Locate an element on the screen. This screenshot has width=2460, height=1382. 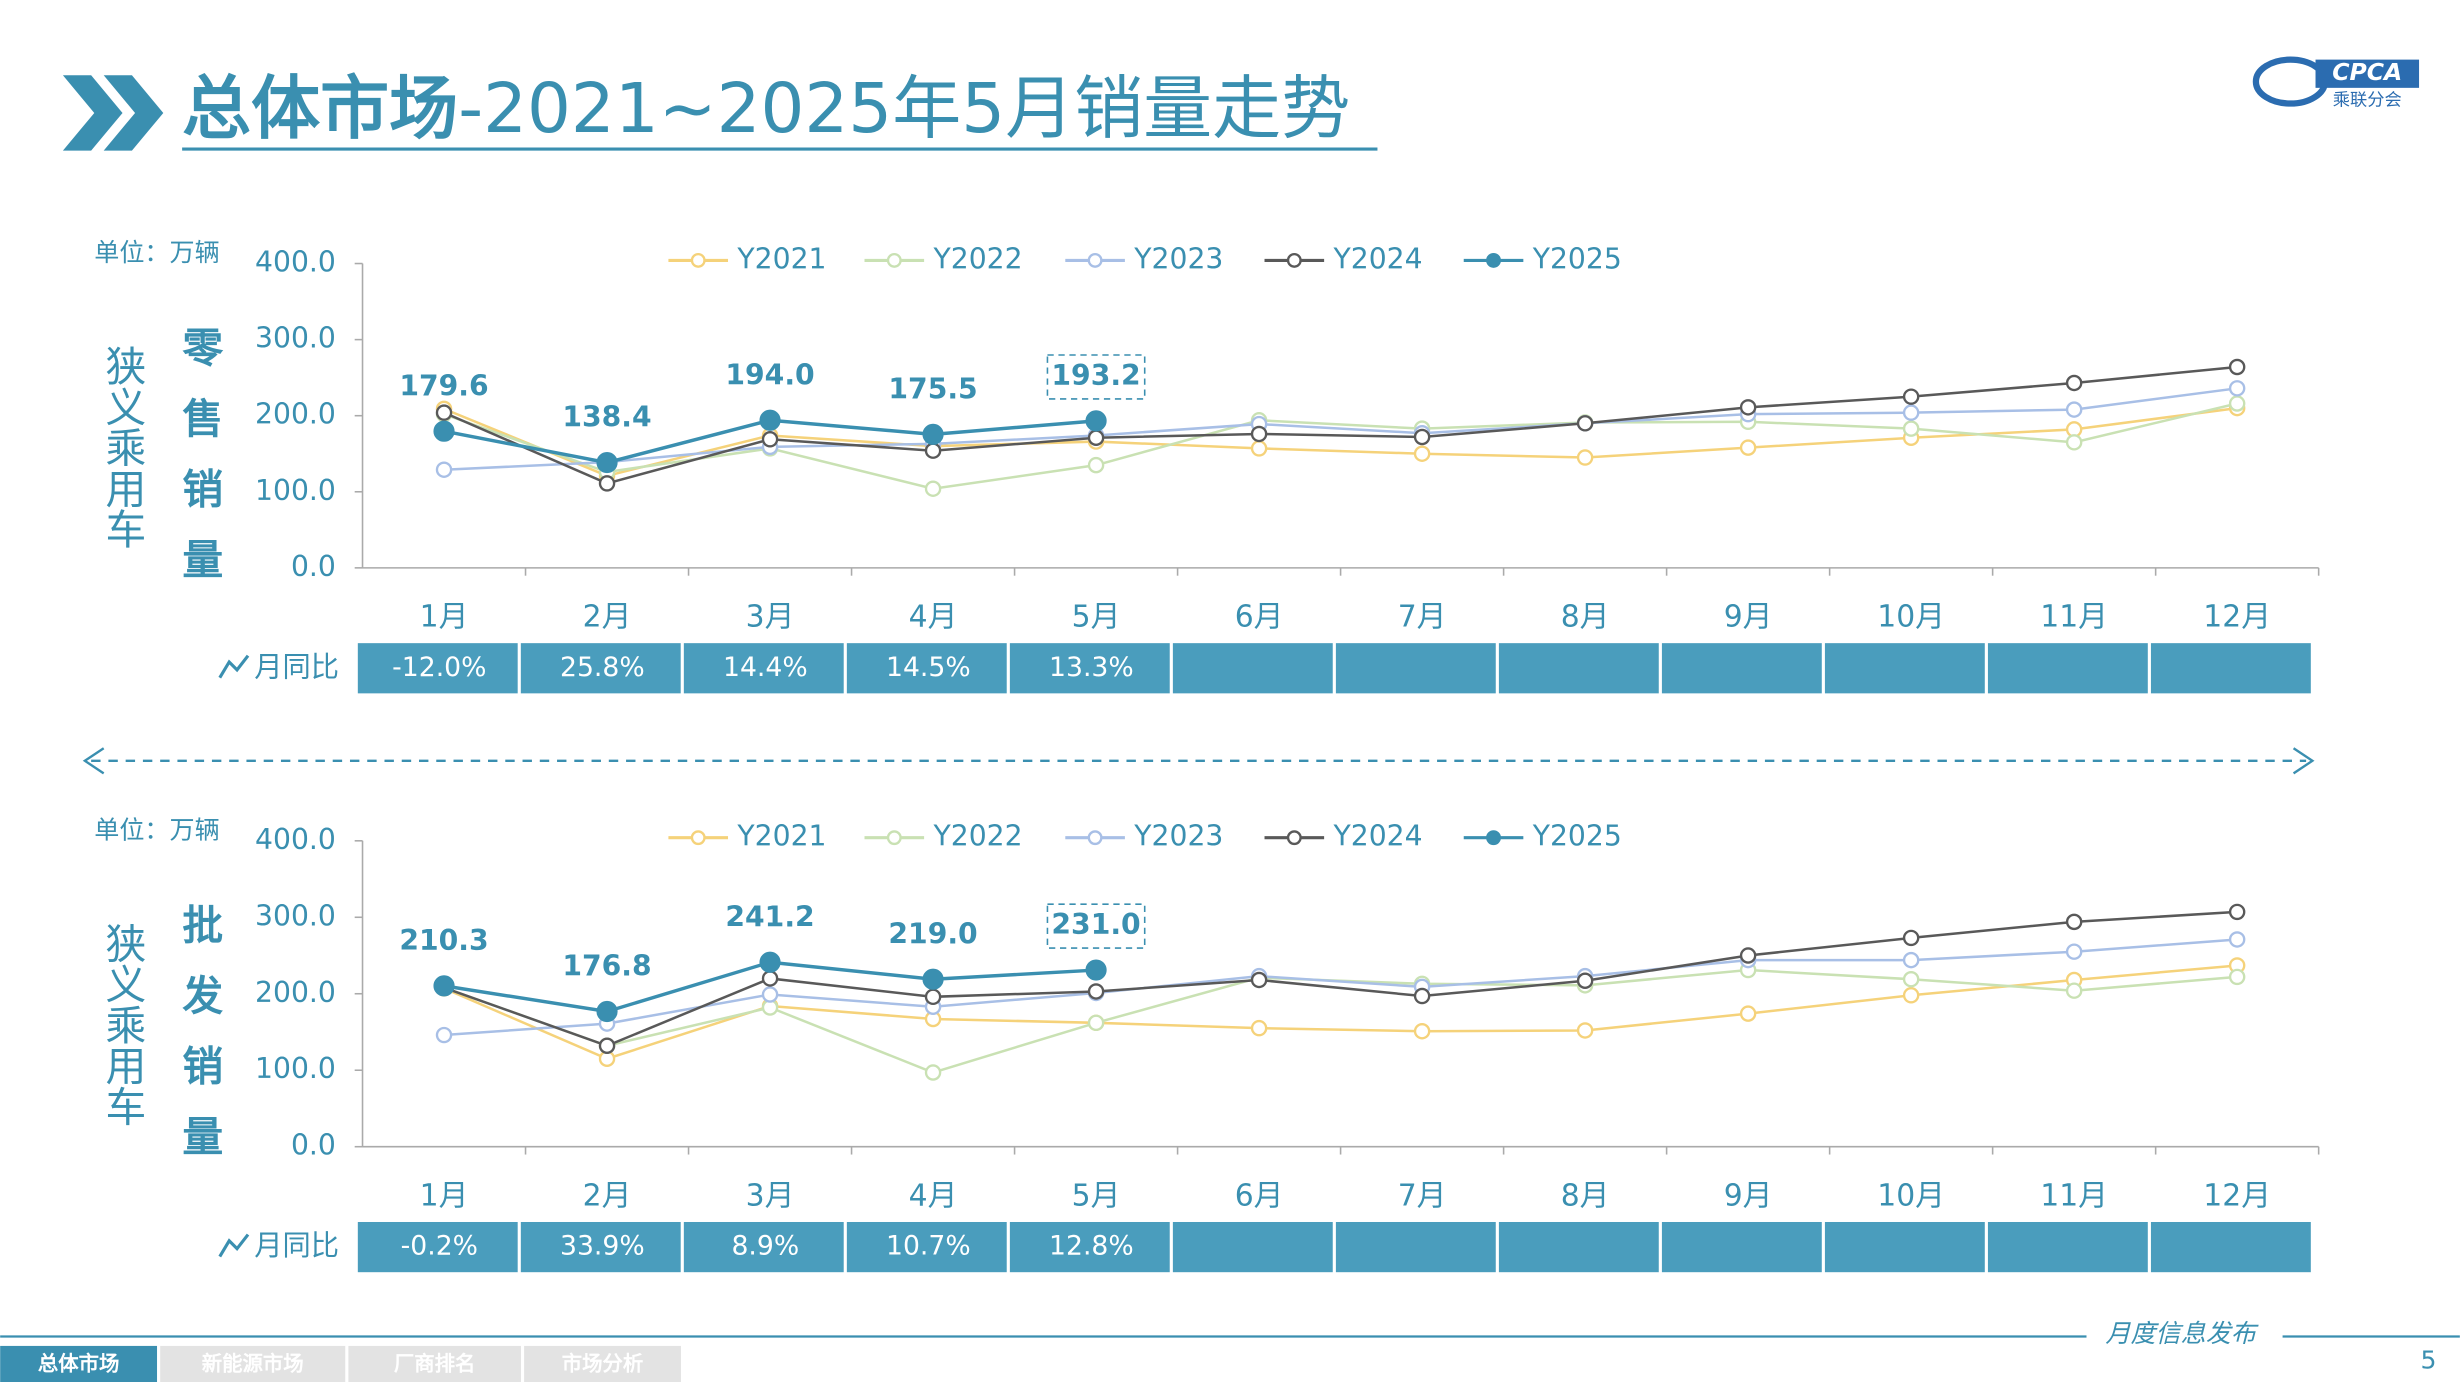
y-tick-label: 100.0 is located at coordinates (295, 490).